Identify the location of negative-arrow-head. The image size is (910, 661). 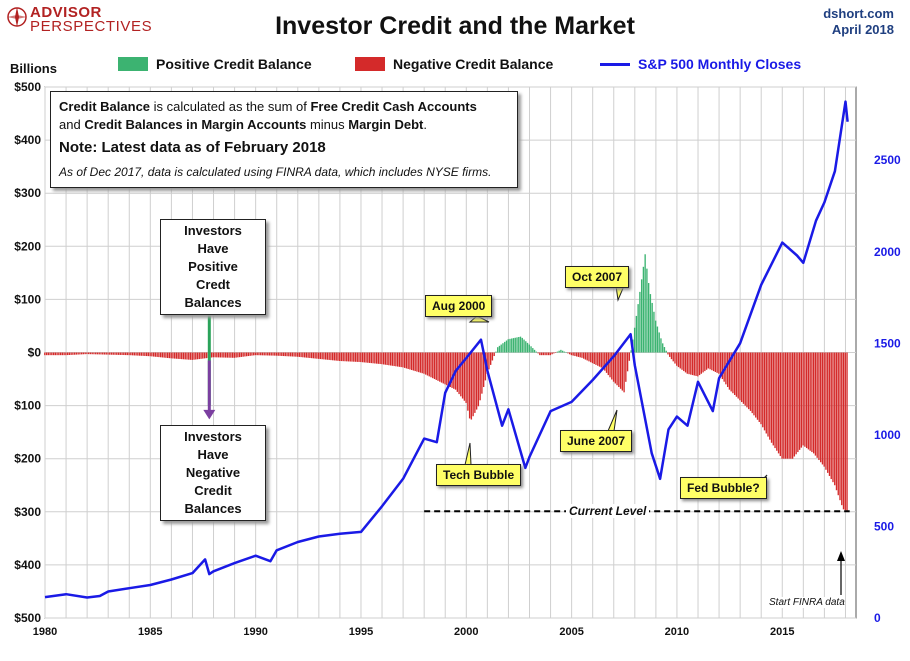
(209, 414).